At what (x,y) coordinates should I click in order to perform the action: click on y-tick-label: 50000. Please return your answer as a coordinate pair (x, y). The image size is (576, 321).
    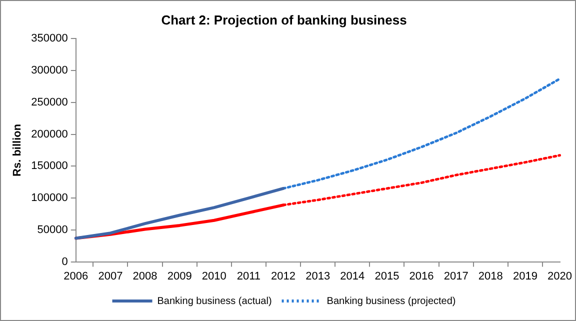
    Looking at the image, I should click on (52, 230).